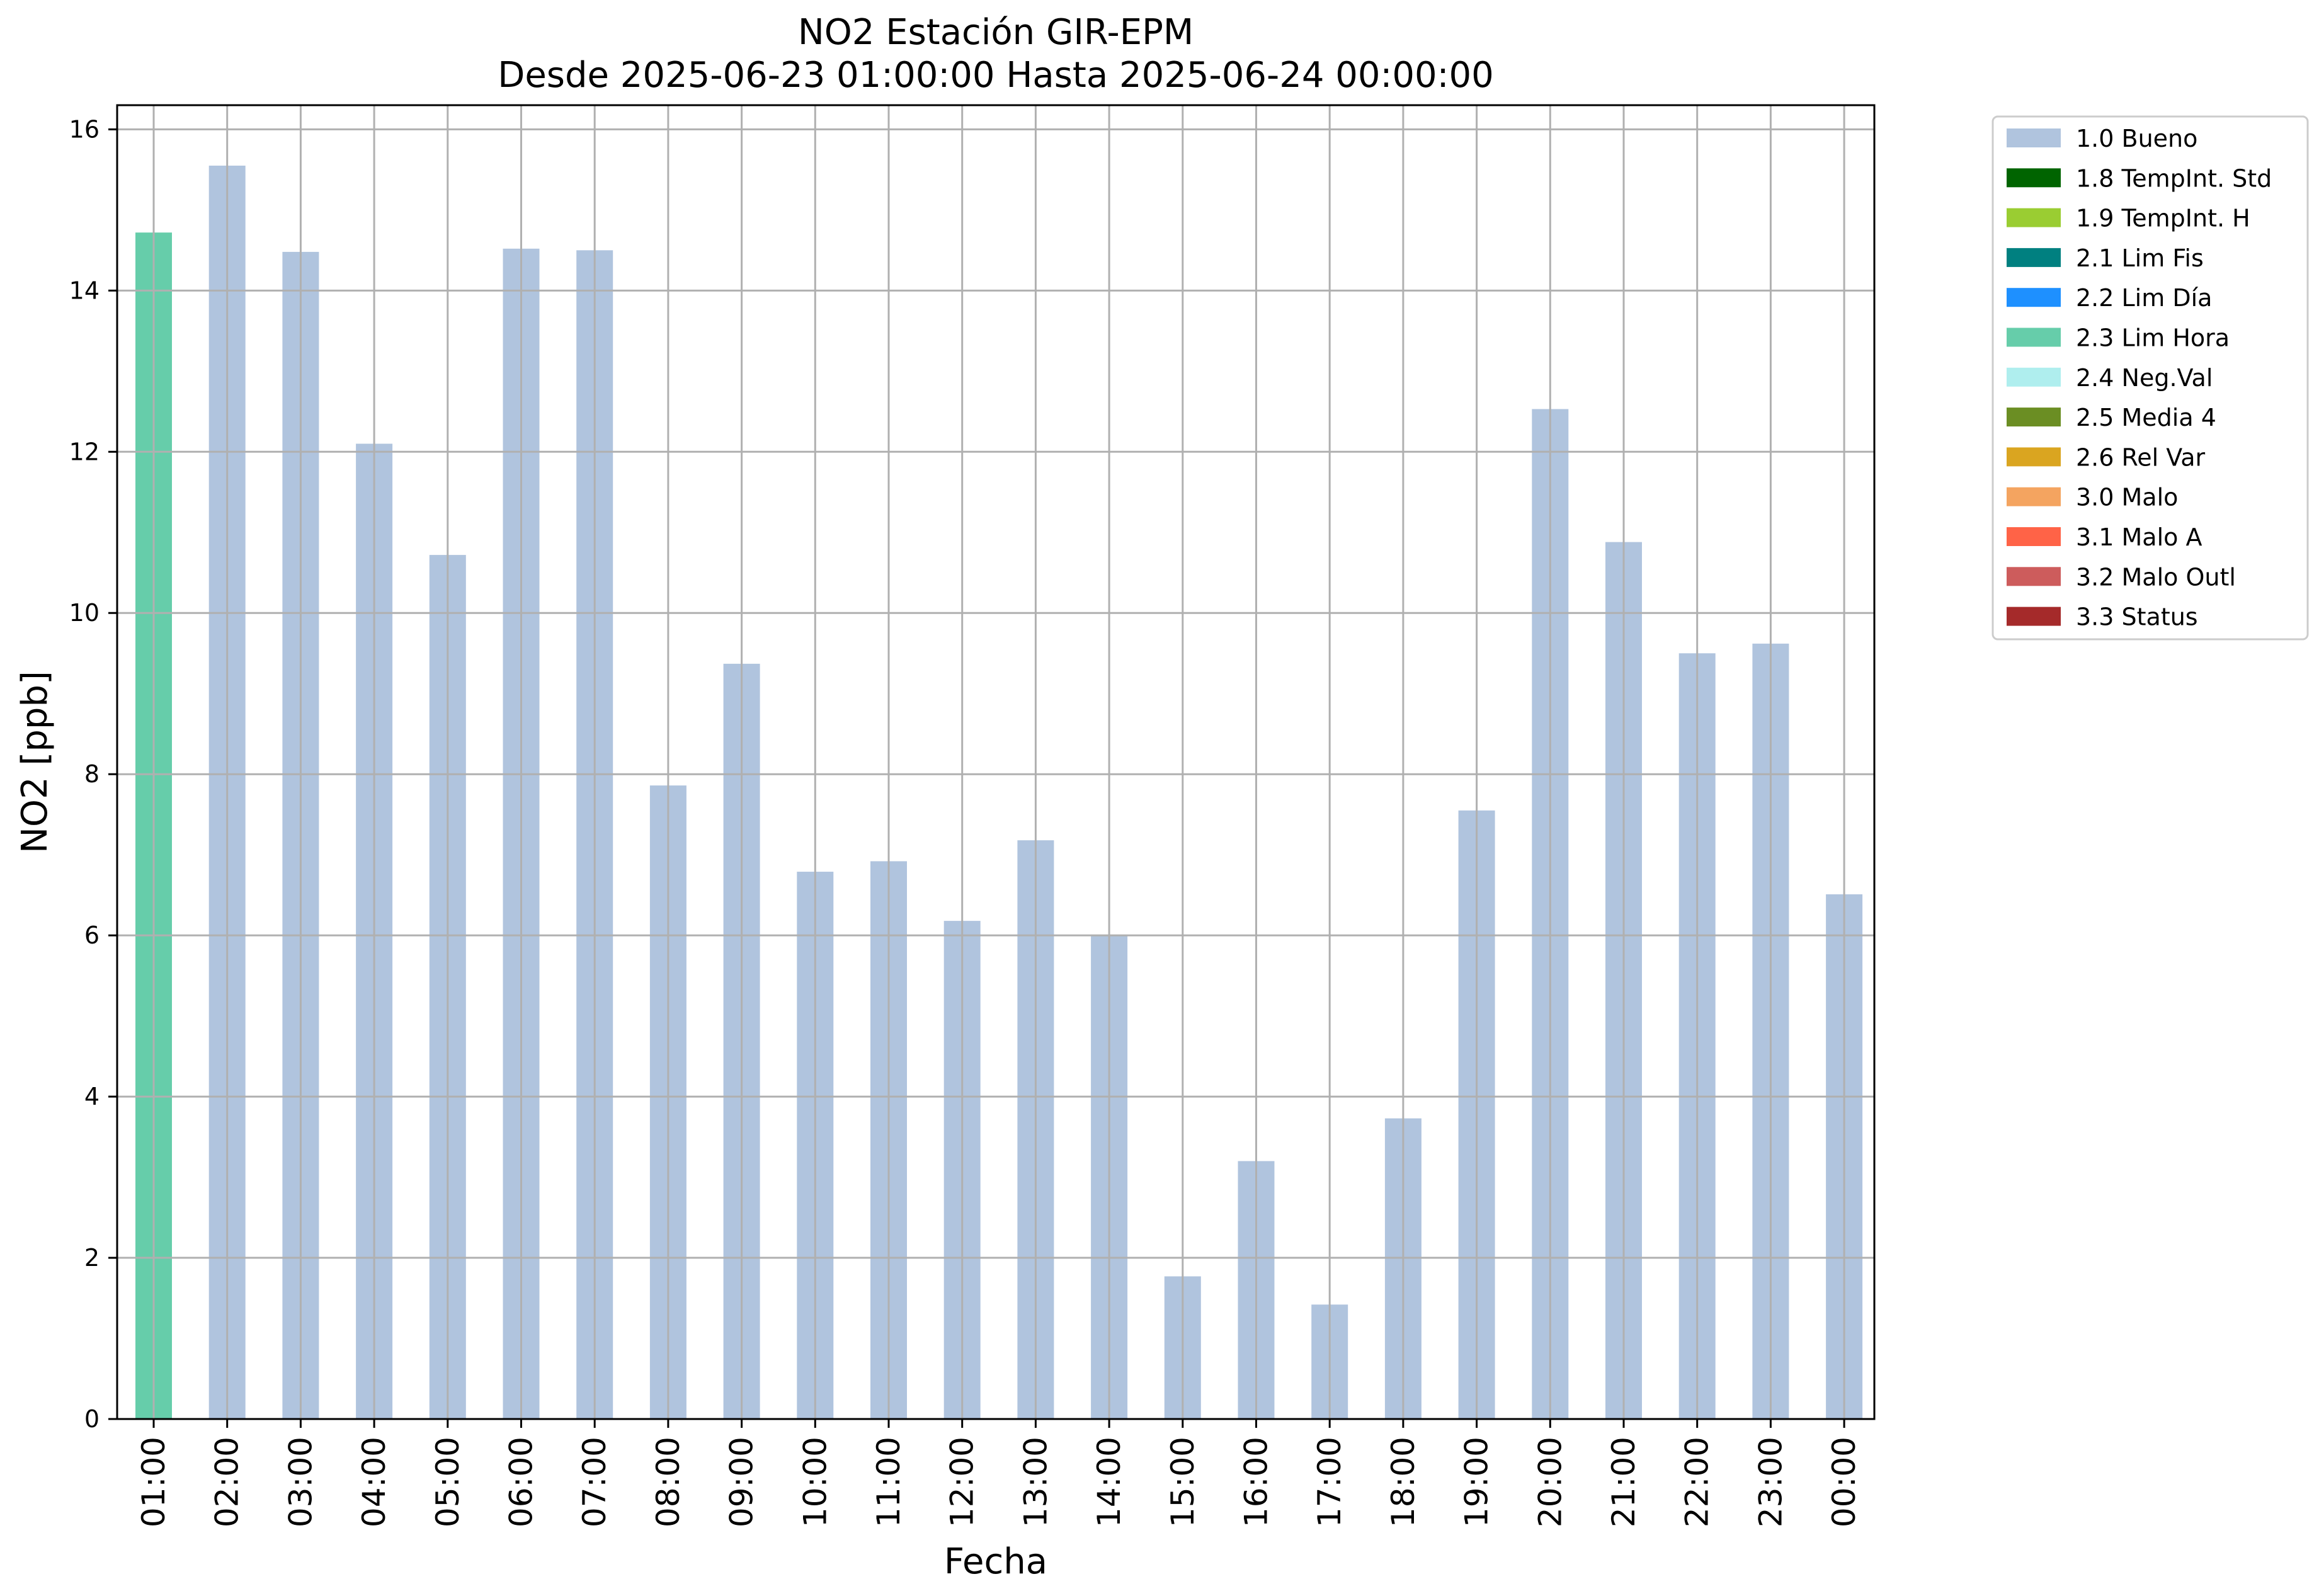 The width and height of the screenshot is (2319, 1596). I want to click on x-tick-label: 22:00, so click(1697, 1482).